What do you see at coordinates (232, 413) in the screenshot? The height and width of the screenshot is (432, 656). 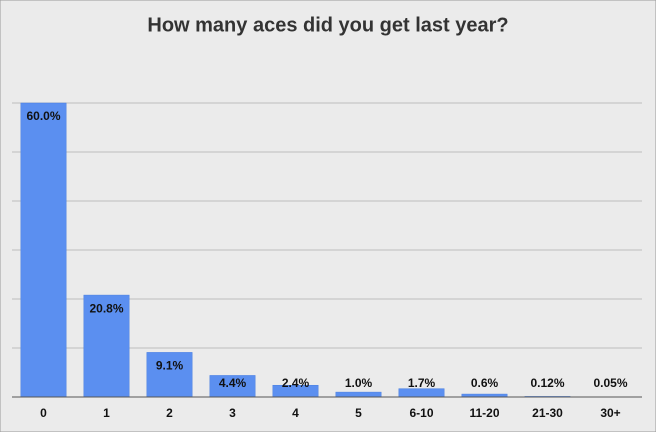 I see `x-tick-label: 3` at bounding box center [232, 413].